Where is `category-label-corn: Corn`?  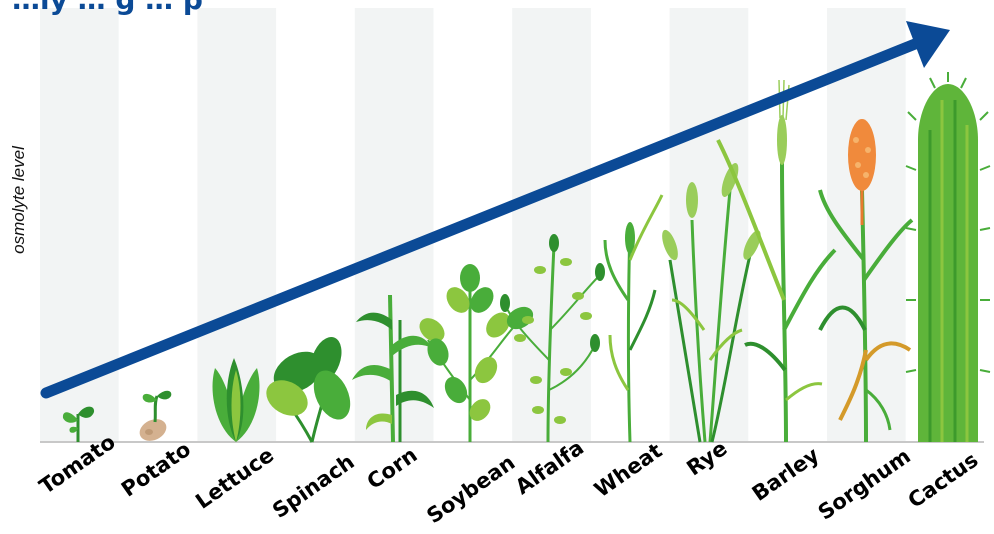
category-label-corn: Corn is located at coordinates (392, 468).